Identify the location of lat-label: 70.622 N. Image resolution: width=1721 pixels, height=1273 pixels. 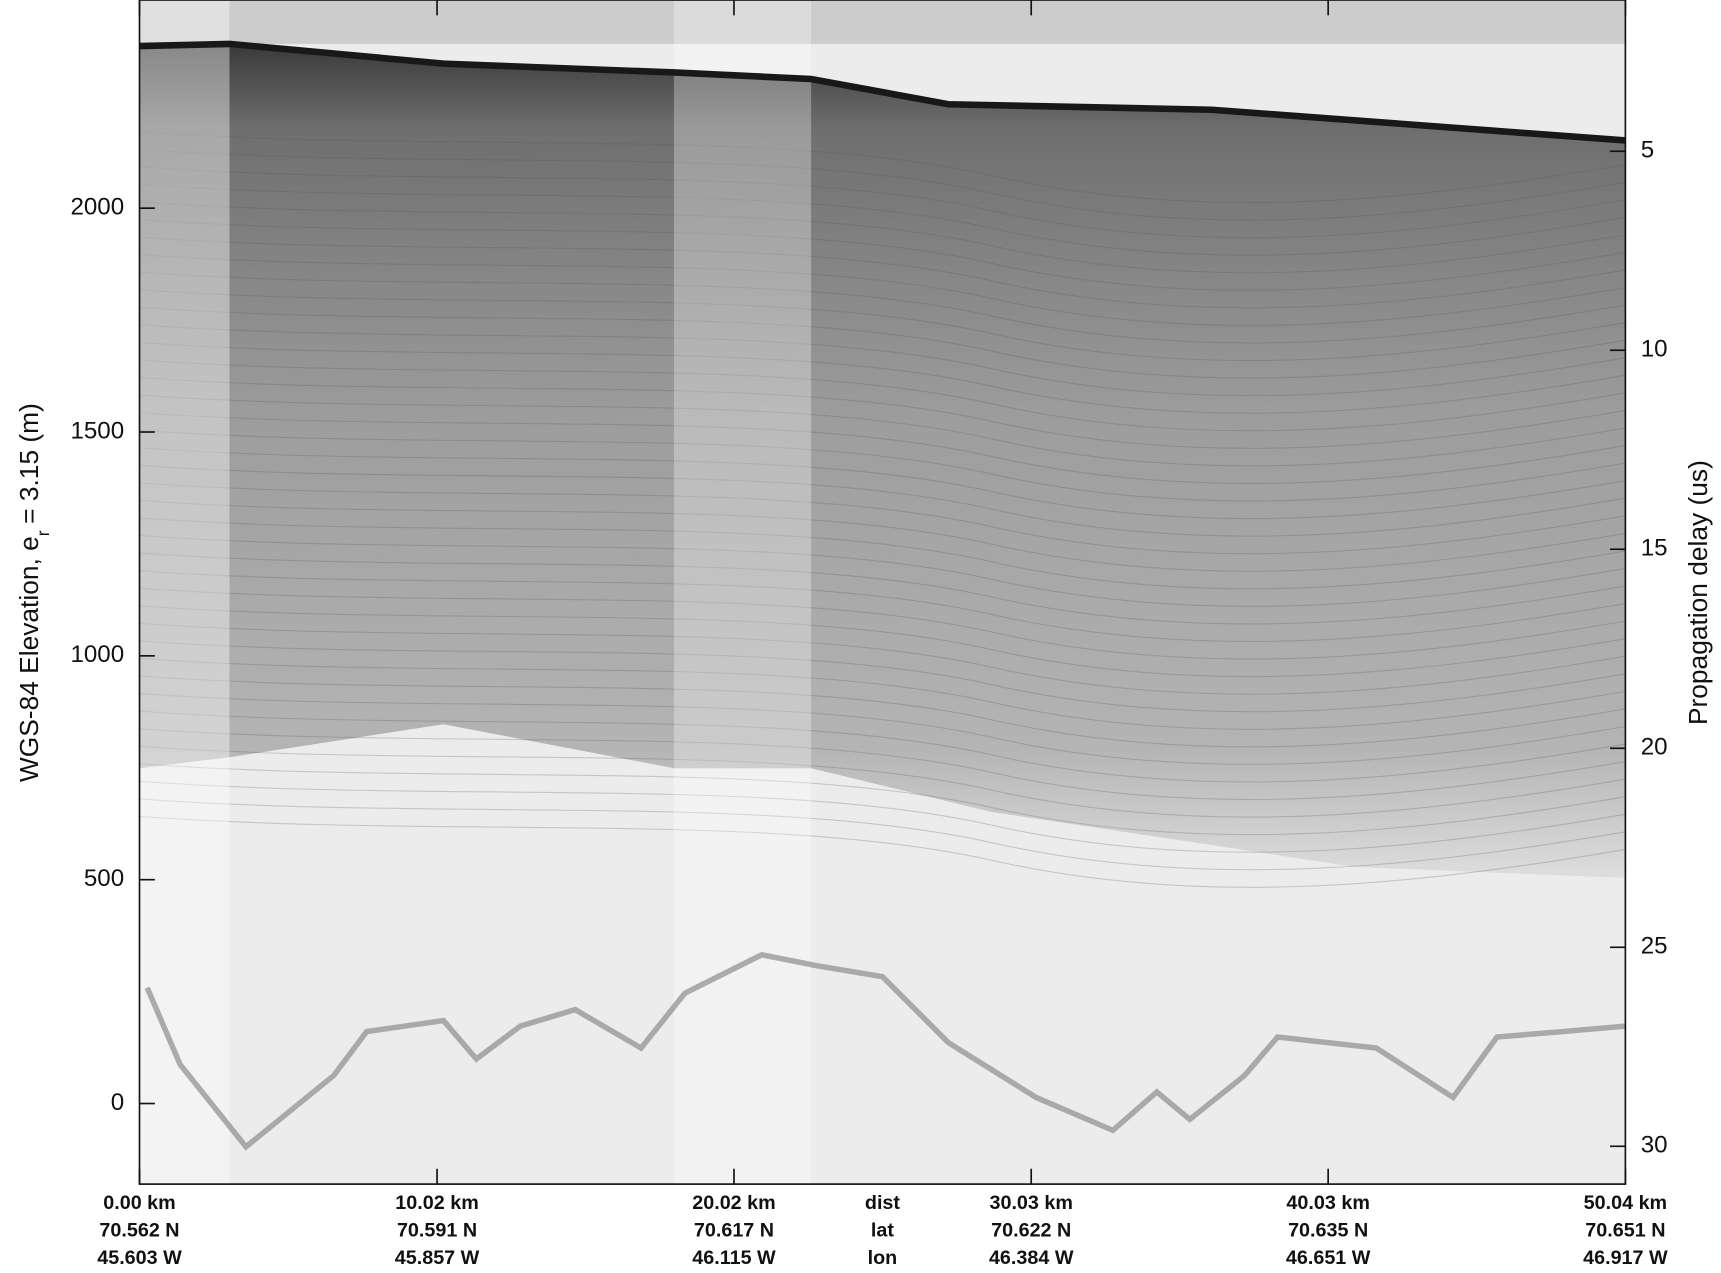
(1031, 1231).